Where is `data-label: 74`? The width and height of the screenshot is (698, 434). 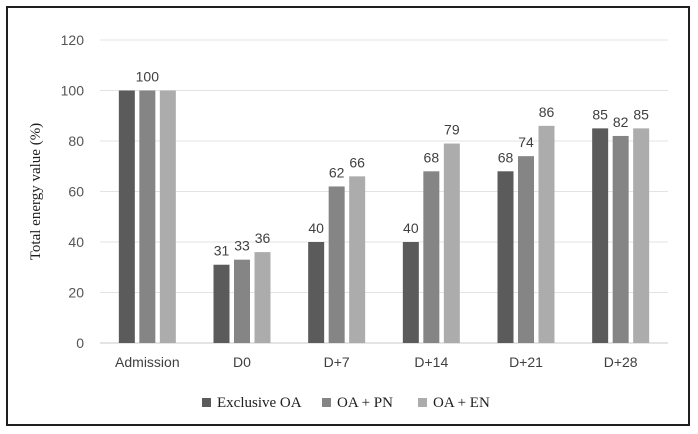 data-label: 74 is located at coordinates (526, 142).